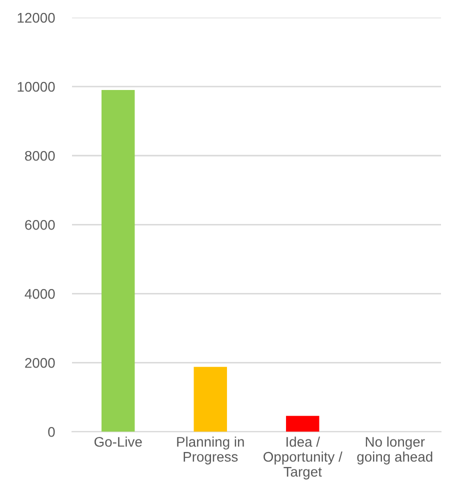 The width and height of the screenshot is (450, 502). What do you see at coordinates (118, 441) in the screenshot?
I see `x-tick-label: Go-Live` at bounding box center [118, 441].